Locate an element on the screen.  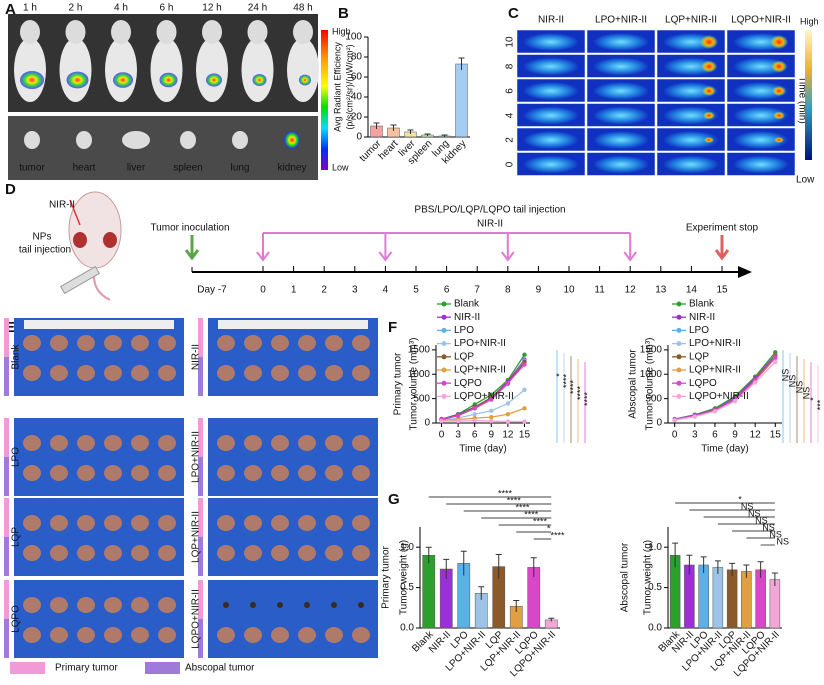
row-label: 0 is located at coordinates (510, 164).